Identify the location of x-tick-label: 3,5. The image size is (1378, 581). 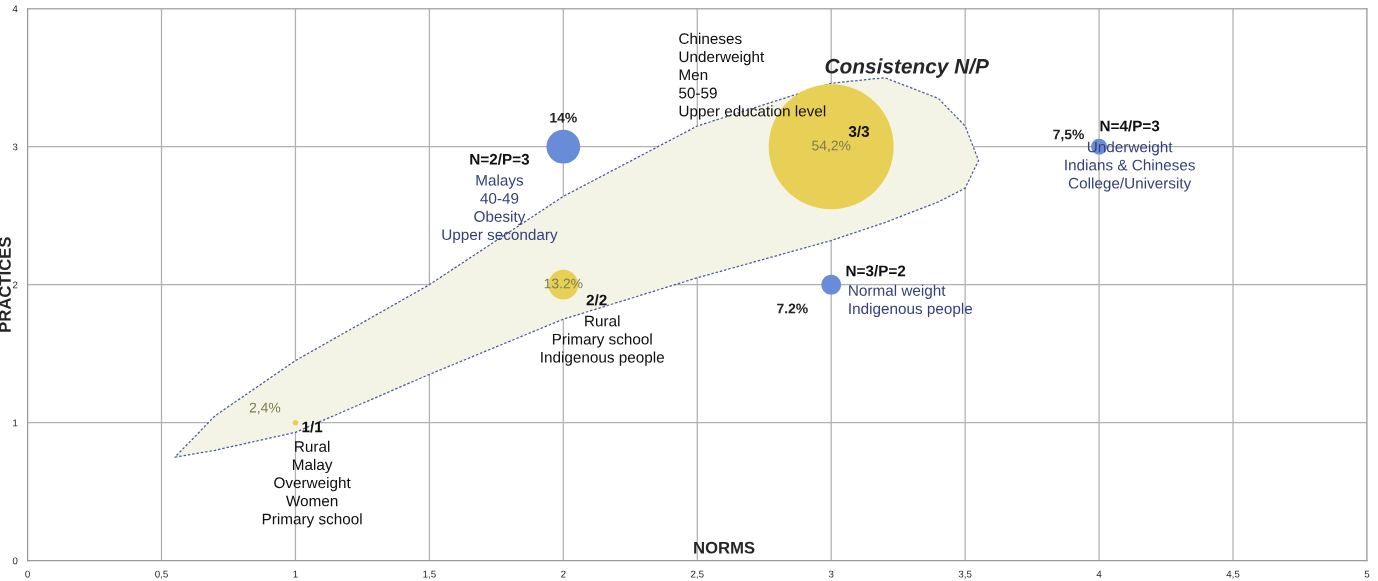
(965, 574).